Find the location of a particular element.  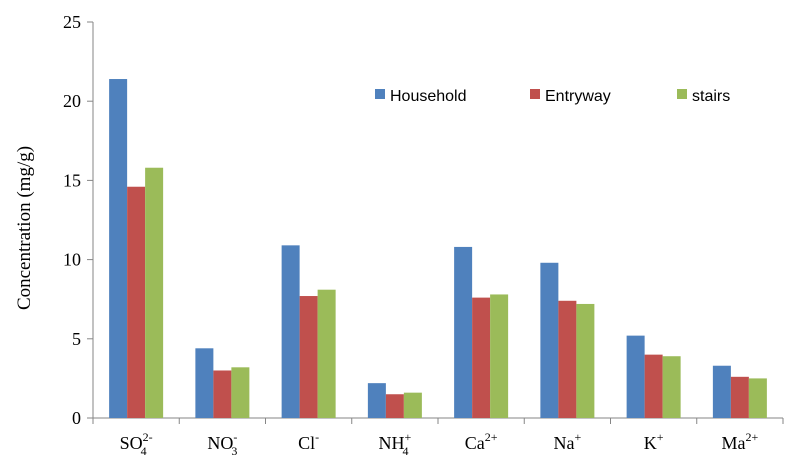

legend-label: Household is located at coordinates (428, 96).